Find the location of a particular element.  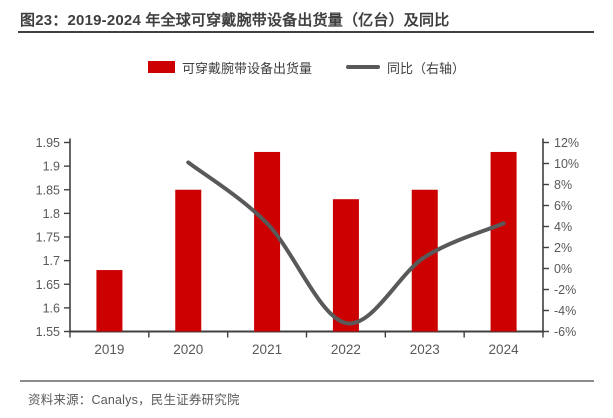

y-axis-right-tick-label: 2% is located at coordinates (563, 248).